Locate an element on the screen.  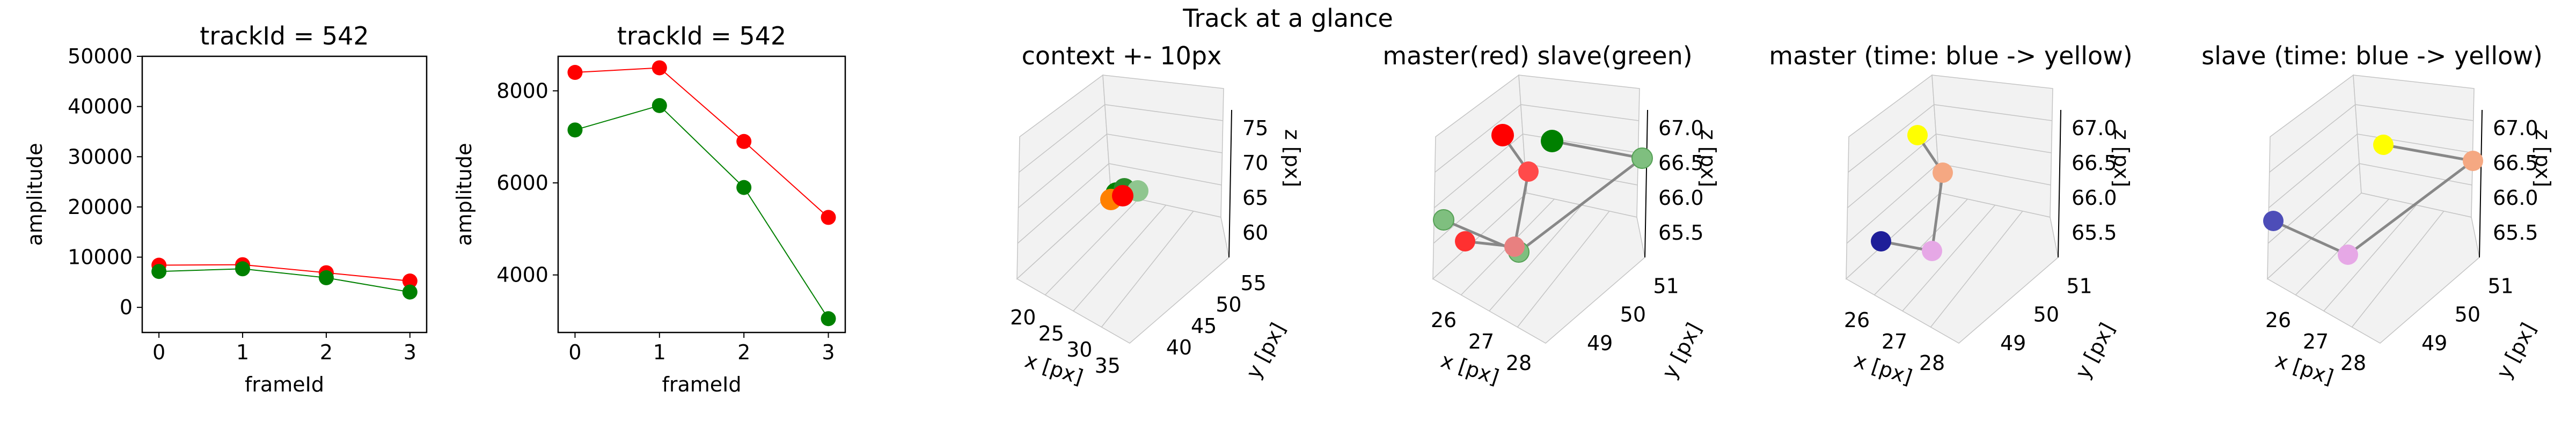
master-time-segment is located at coordinates (1937, 212).